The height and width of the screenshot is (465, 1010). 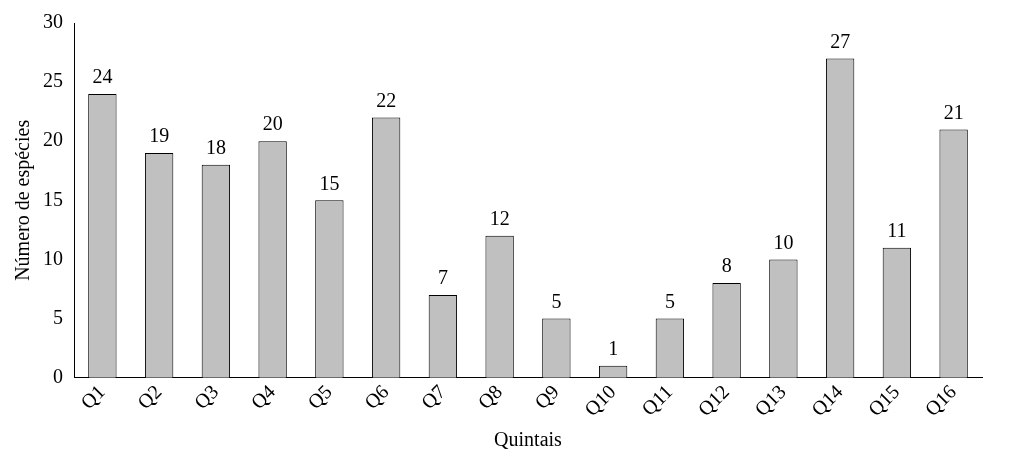 What do you see at coordinates (272, 123) in the screenshot?
I see `data-label: 20` at bounding box center [272, 123].